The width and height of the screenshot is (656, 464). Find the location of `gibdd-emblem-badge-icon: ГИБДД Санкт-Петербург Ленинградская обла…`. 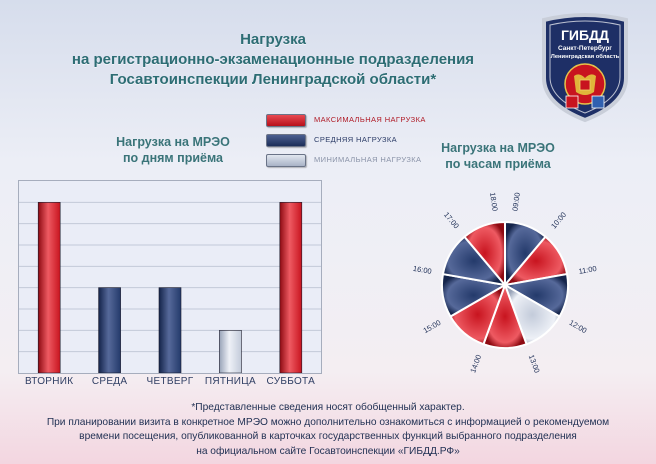

gibdd-emblem-badge-icon: ГИБДД Санкт-Петербург Ленинградская обла… is located at coordinates (585, 68).